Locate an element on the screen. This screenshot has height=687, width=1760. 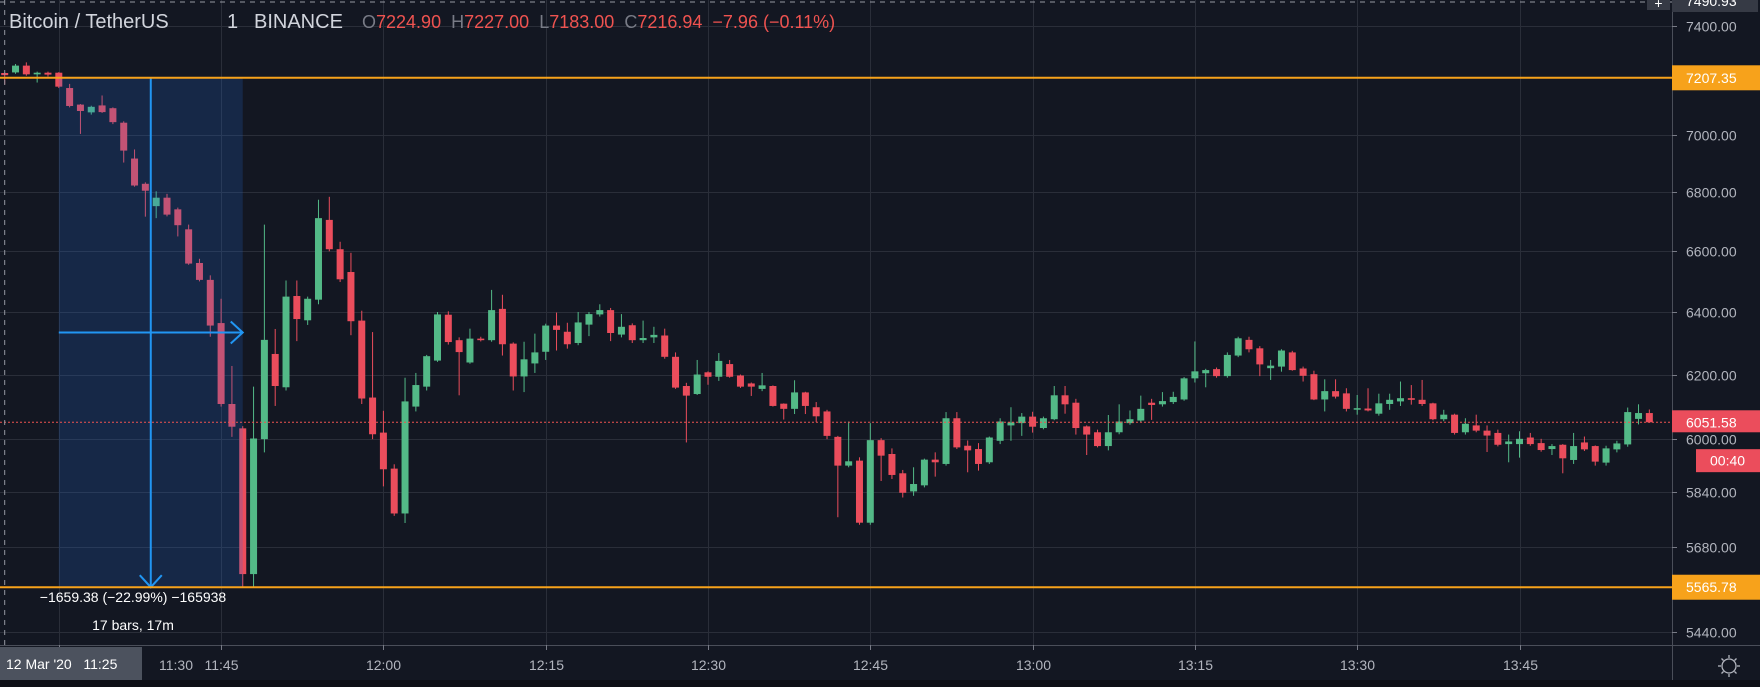
low-value: 7183.00 is located at coordinates (582, 22).